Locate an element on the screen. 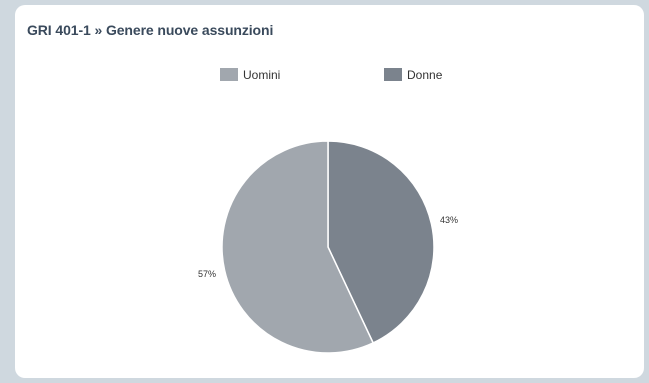  legend-item-uomini: Uomini is located at coordinates (250, 75).